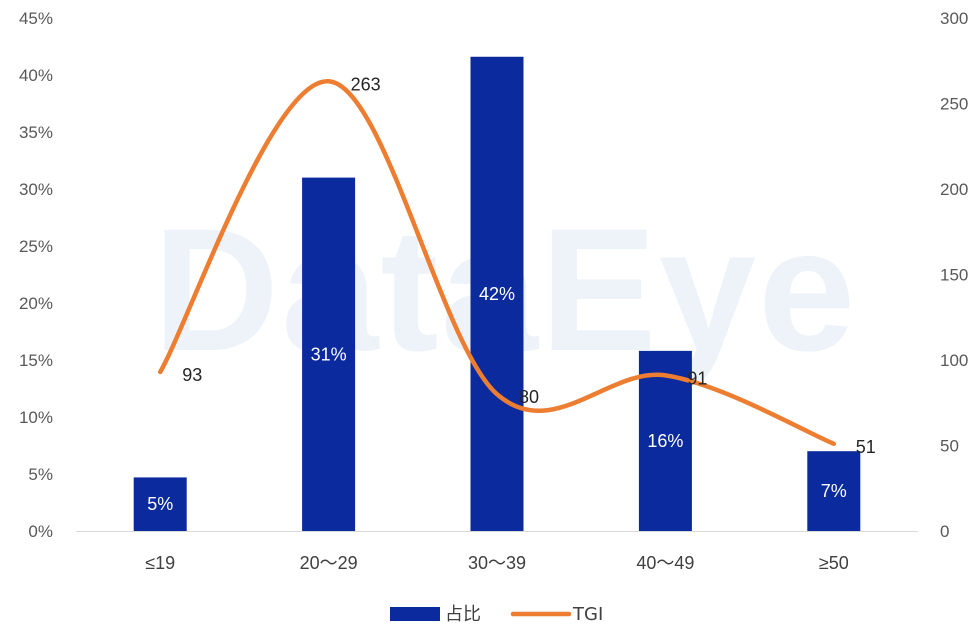 This screenshot has width=978, height=627. I want to click on y-left-tick-label: 15%, so click(36, 360).